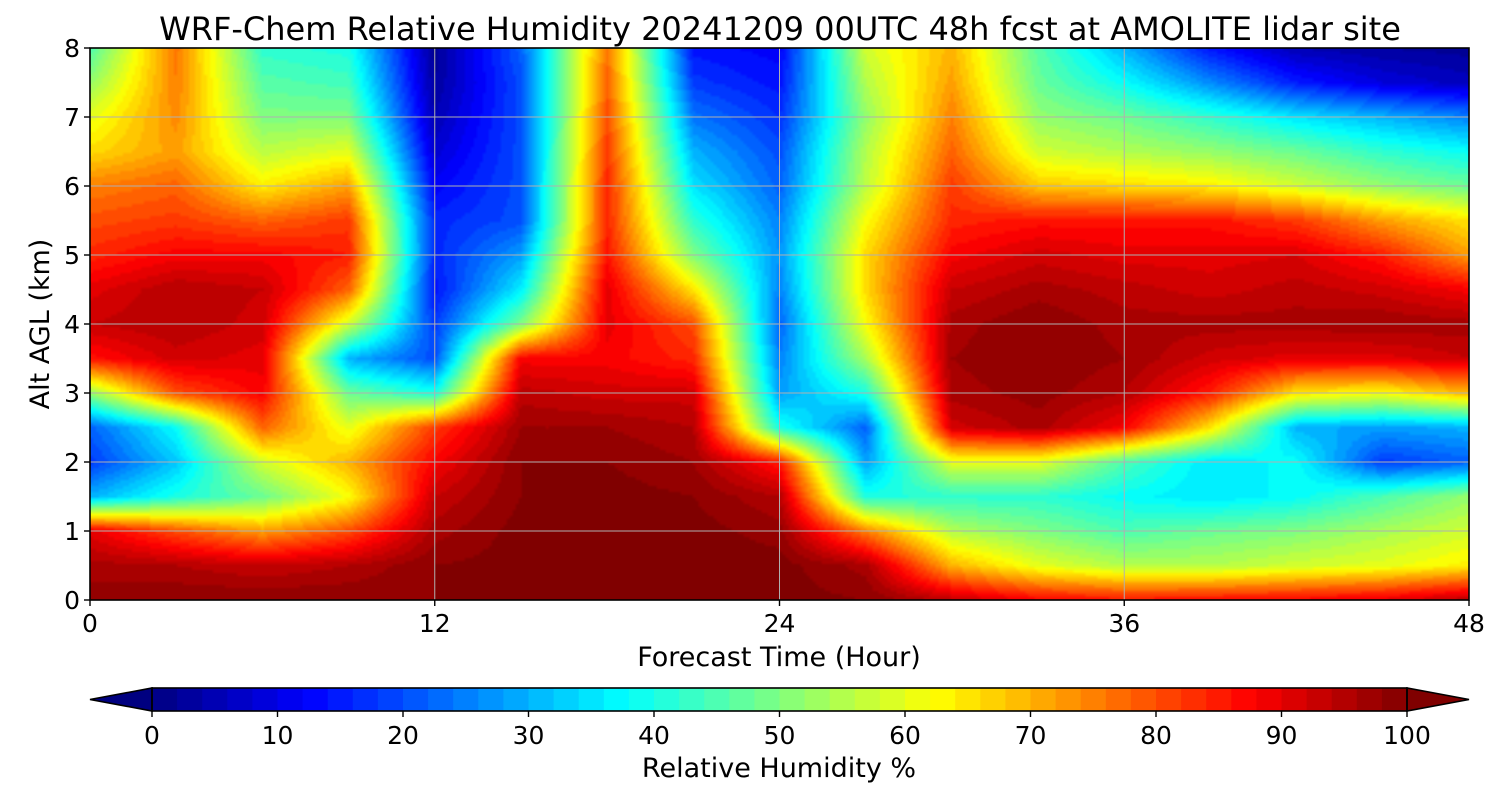  Describe the element at coordinates (1031, 735) in the screenshot. I see `colorbar-tick-label: 70` at that location.